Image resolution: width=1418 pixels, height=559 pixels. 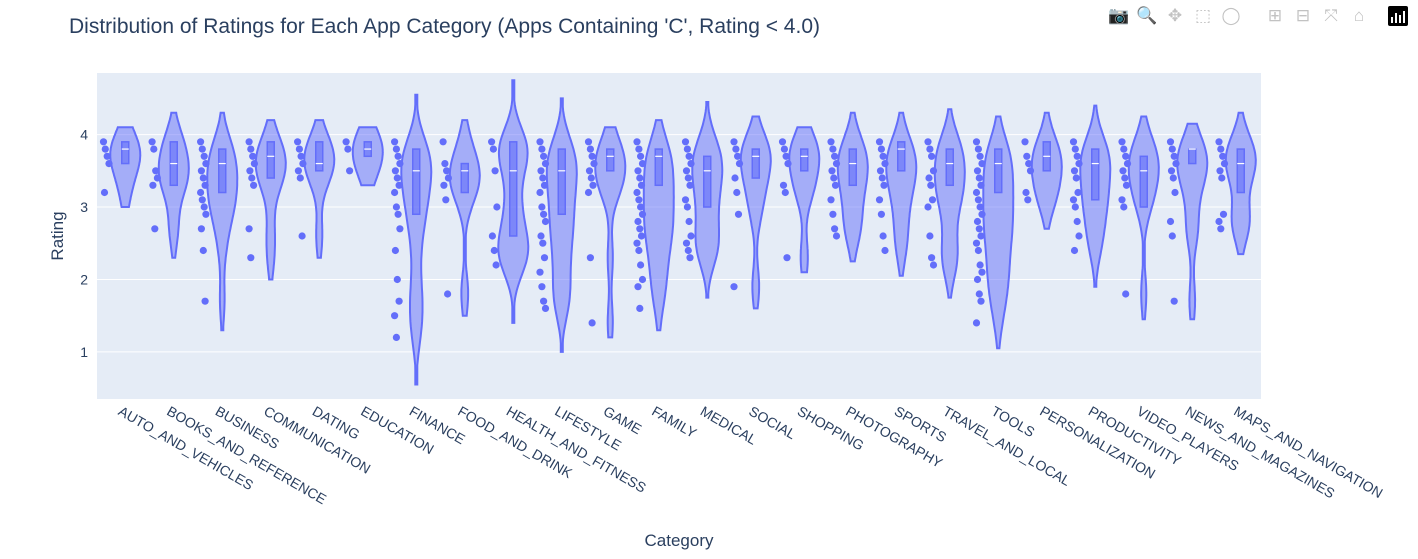 What do you see at coordinates (848, 187) in the screenshot?
I see `violin-photography` at bounding box center [848, 187].